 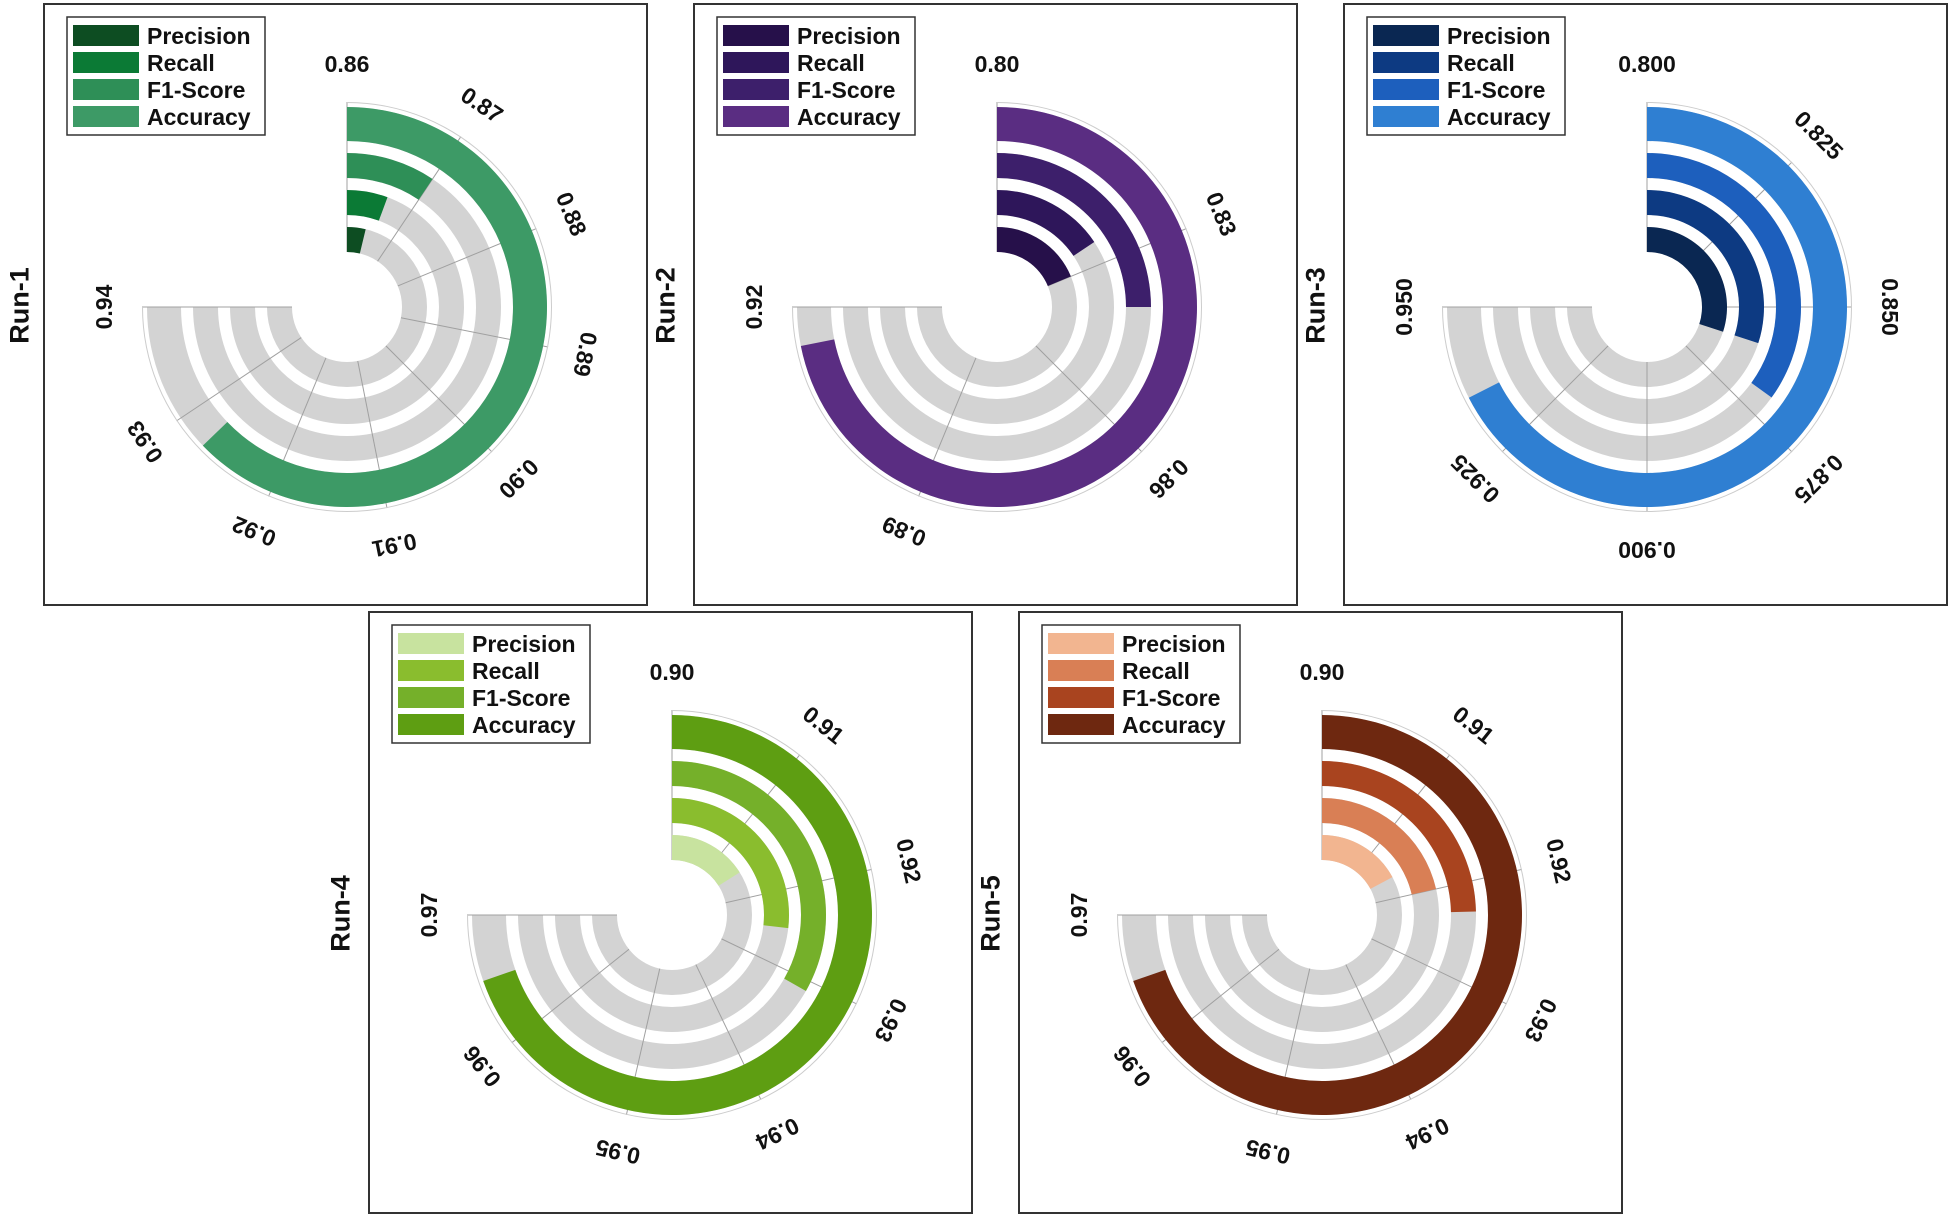 I want to click on tick-label-6: 0.950, so click(x=1404, y=307).